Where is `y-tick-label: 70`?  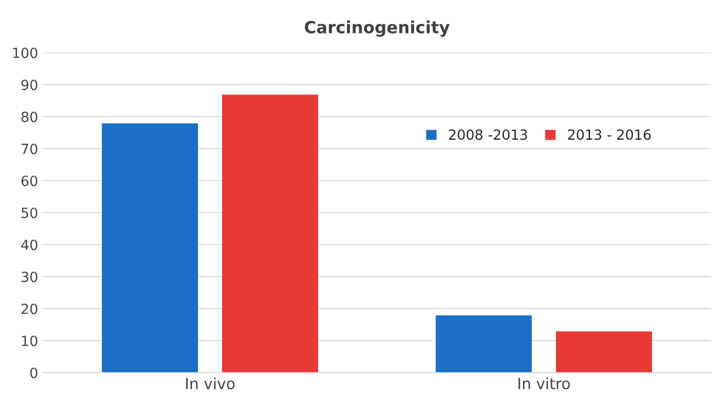
y-tick-label: 70 is located at coordinates (30, 149).